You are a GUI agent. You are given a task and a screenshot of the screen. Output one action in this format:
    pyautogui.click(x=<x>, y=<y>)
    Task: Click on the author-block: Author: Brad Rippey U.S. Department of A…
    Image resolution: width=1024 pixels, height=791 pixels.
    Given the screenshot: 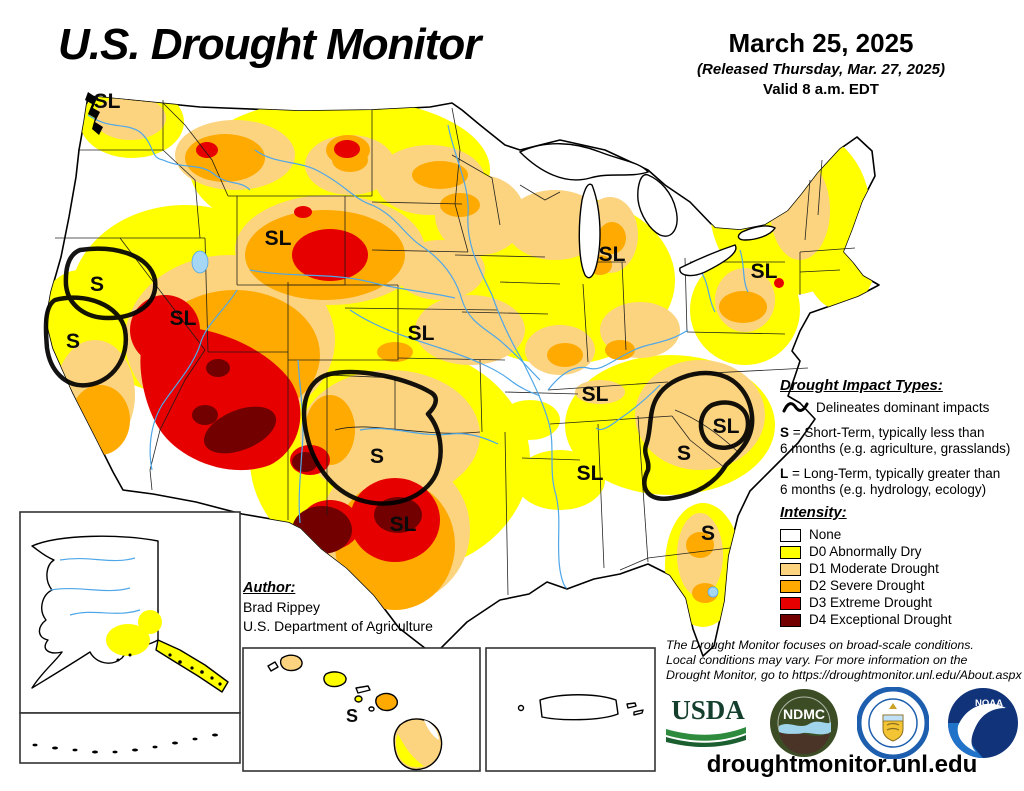 What is the action you would take?
    pyautogui.click(x=338, y=607)
    